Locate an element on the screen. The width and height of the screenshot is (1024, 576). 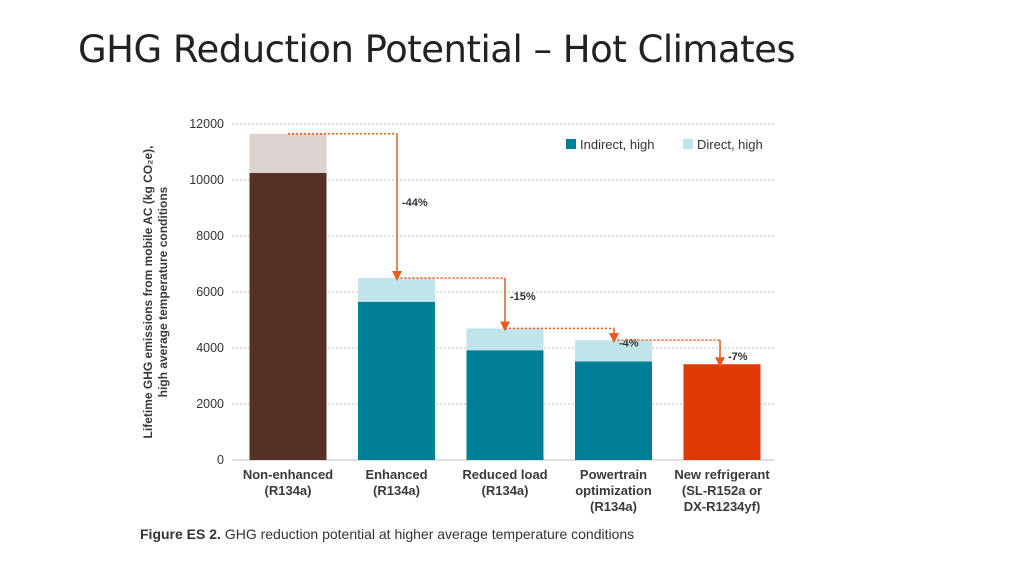
reduction-label: -4% is located at coordinates (629, 343).